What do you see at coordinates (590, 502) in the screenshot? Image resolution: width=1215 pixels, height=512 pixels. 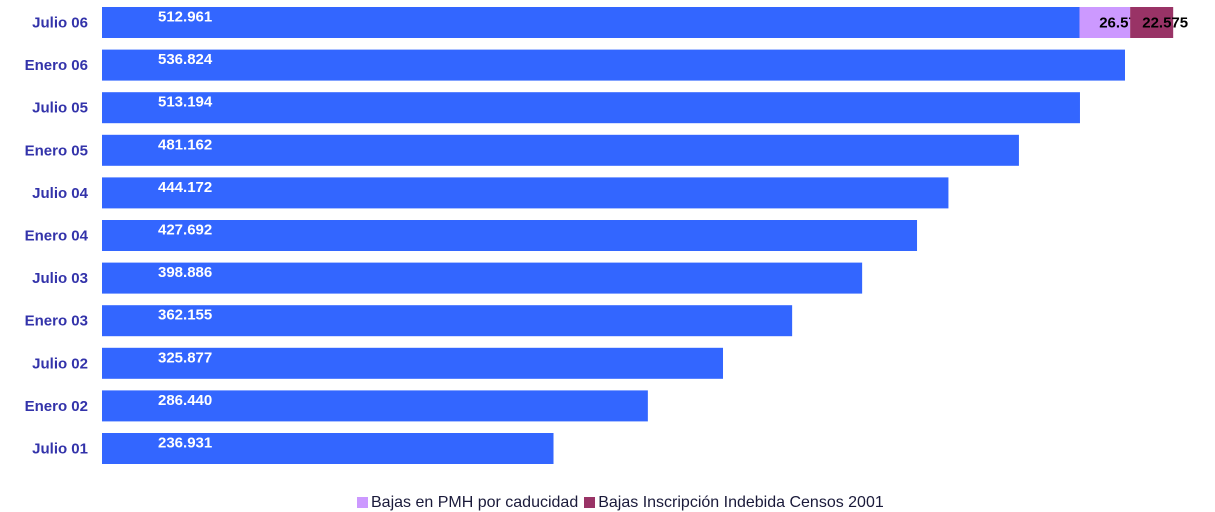 I see `legend-swatch-indebida` at bounding box center [590, 502].